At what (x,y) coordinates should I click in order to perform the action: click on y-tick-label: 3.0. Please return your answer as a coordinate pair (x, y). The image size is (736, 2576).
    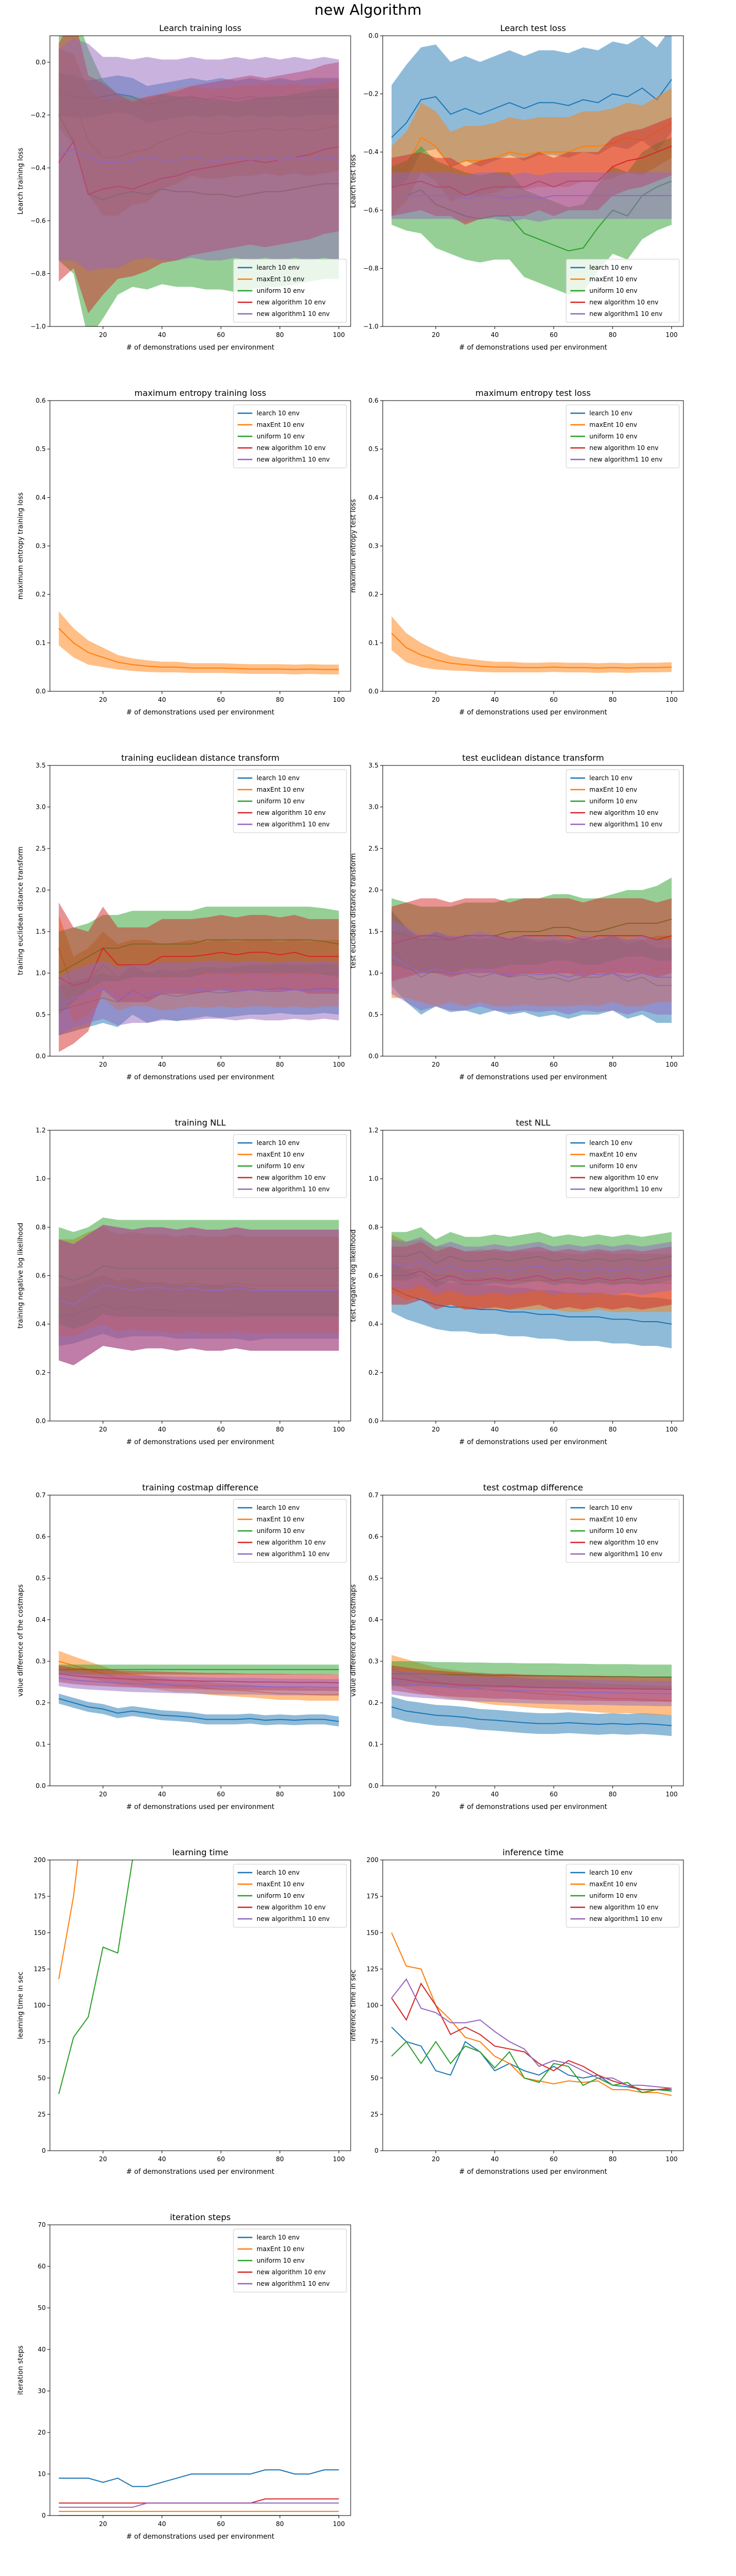
    Looking at the image, I should click on (374, 807).